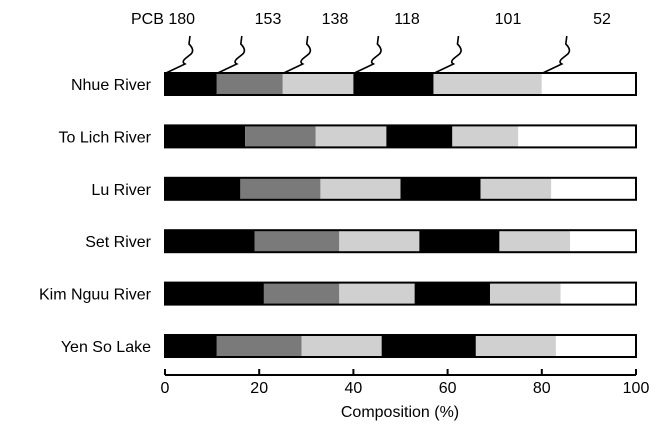 This screenshot has width=657, height=437. What do you see at coordinates (335, 19) in the screenshot?
I see `series-top-label: 138` at bounding box center [335, 19].